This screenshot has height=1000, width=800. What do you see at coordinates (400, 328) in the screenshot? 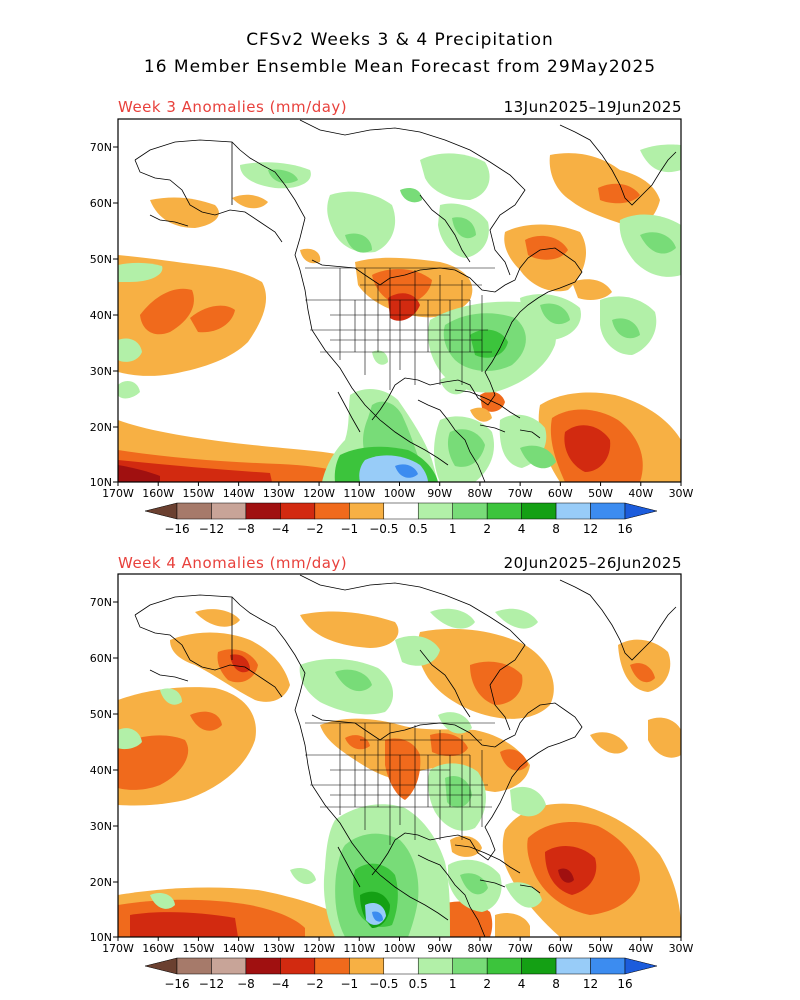
I see `week3-state-lines` at bounding box center [400, 328].